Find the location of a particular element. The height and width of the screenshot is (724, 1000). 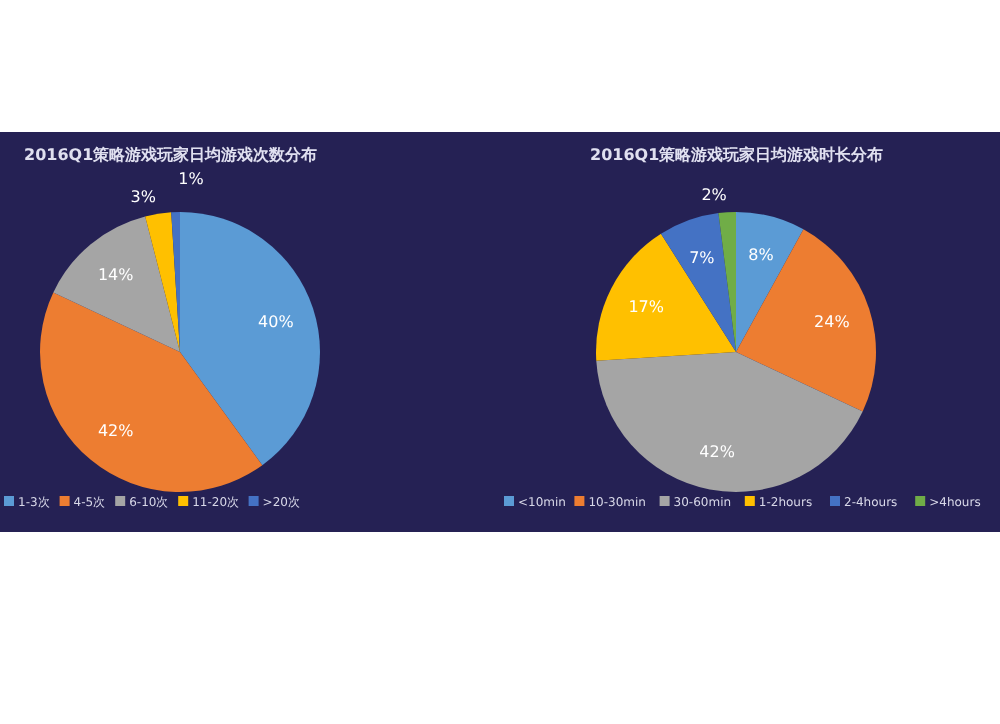

data-label: 1% is located at coordinates (191, 179).